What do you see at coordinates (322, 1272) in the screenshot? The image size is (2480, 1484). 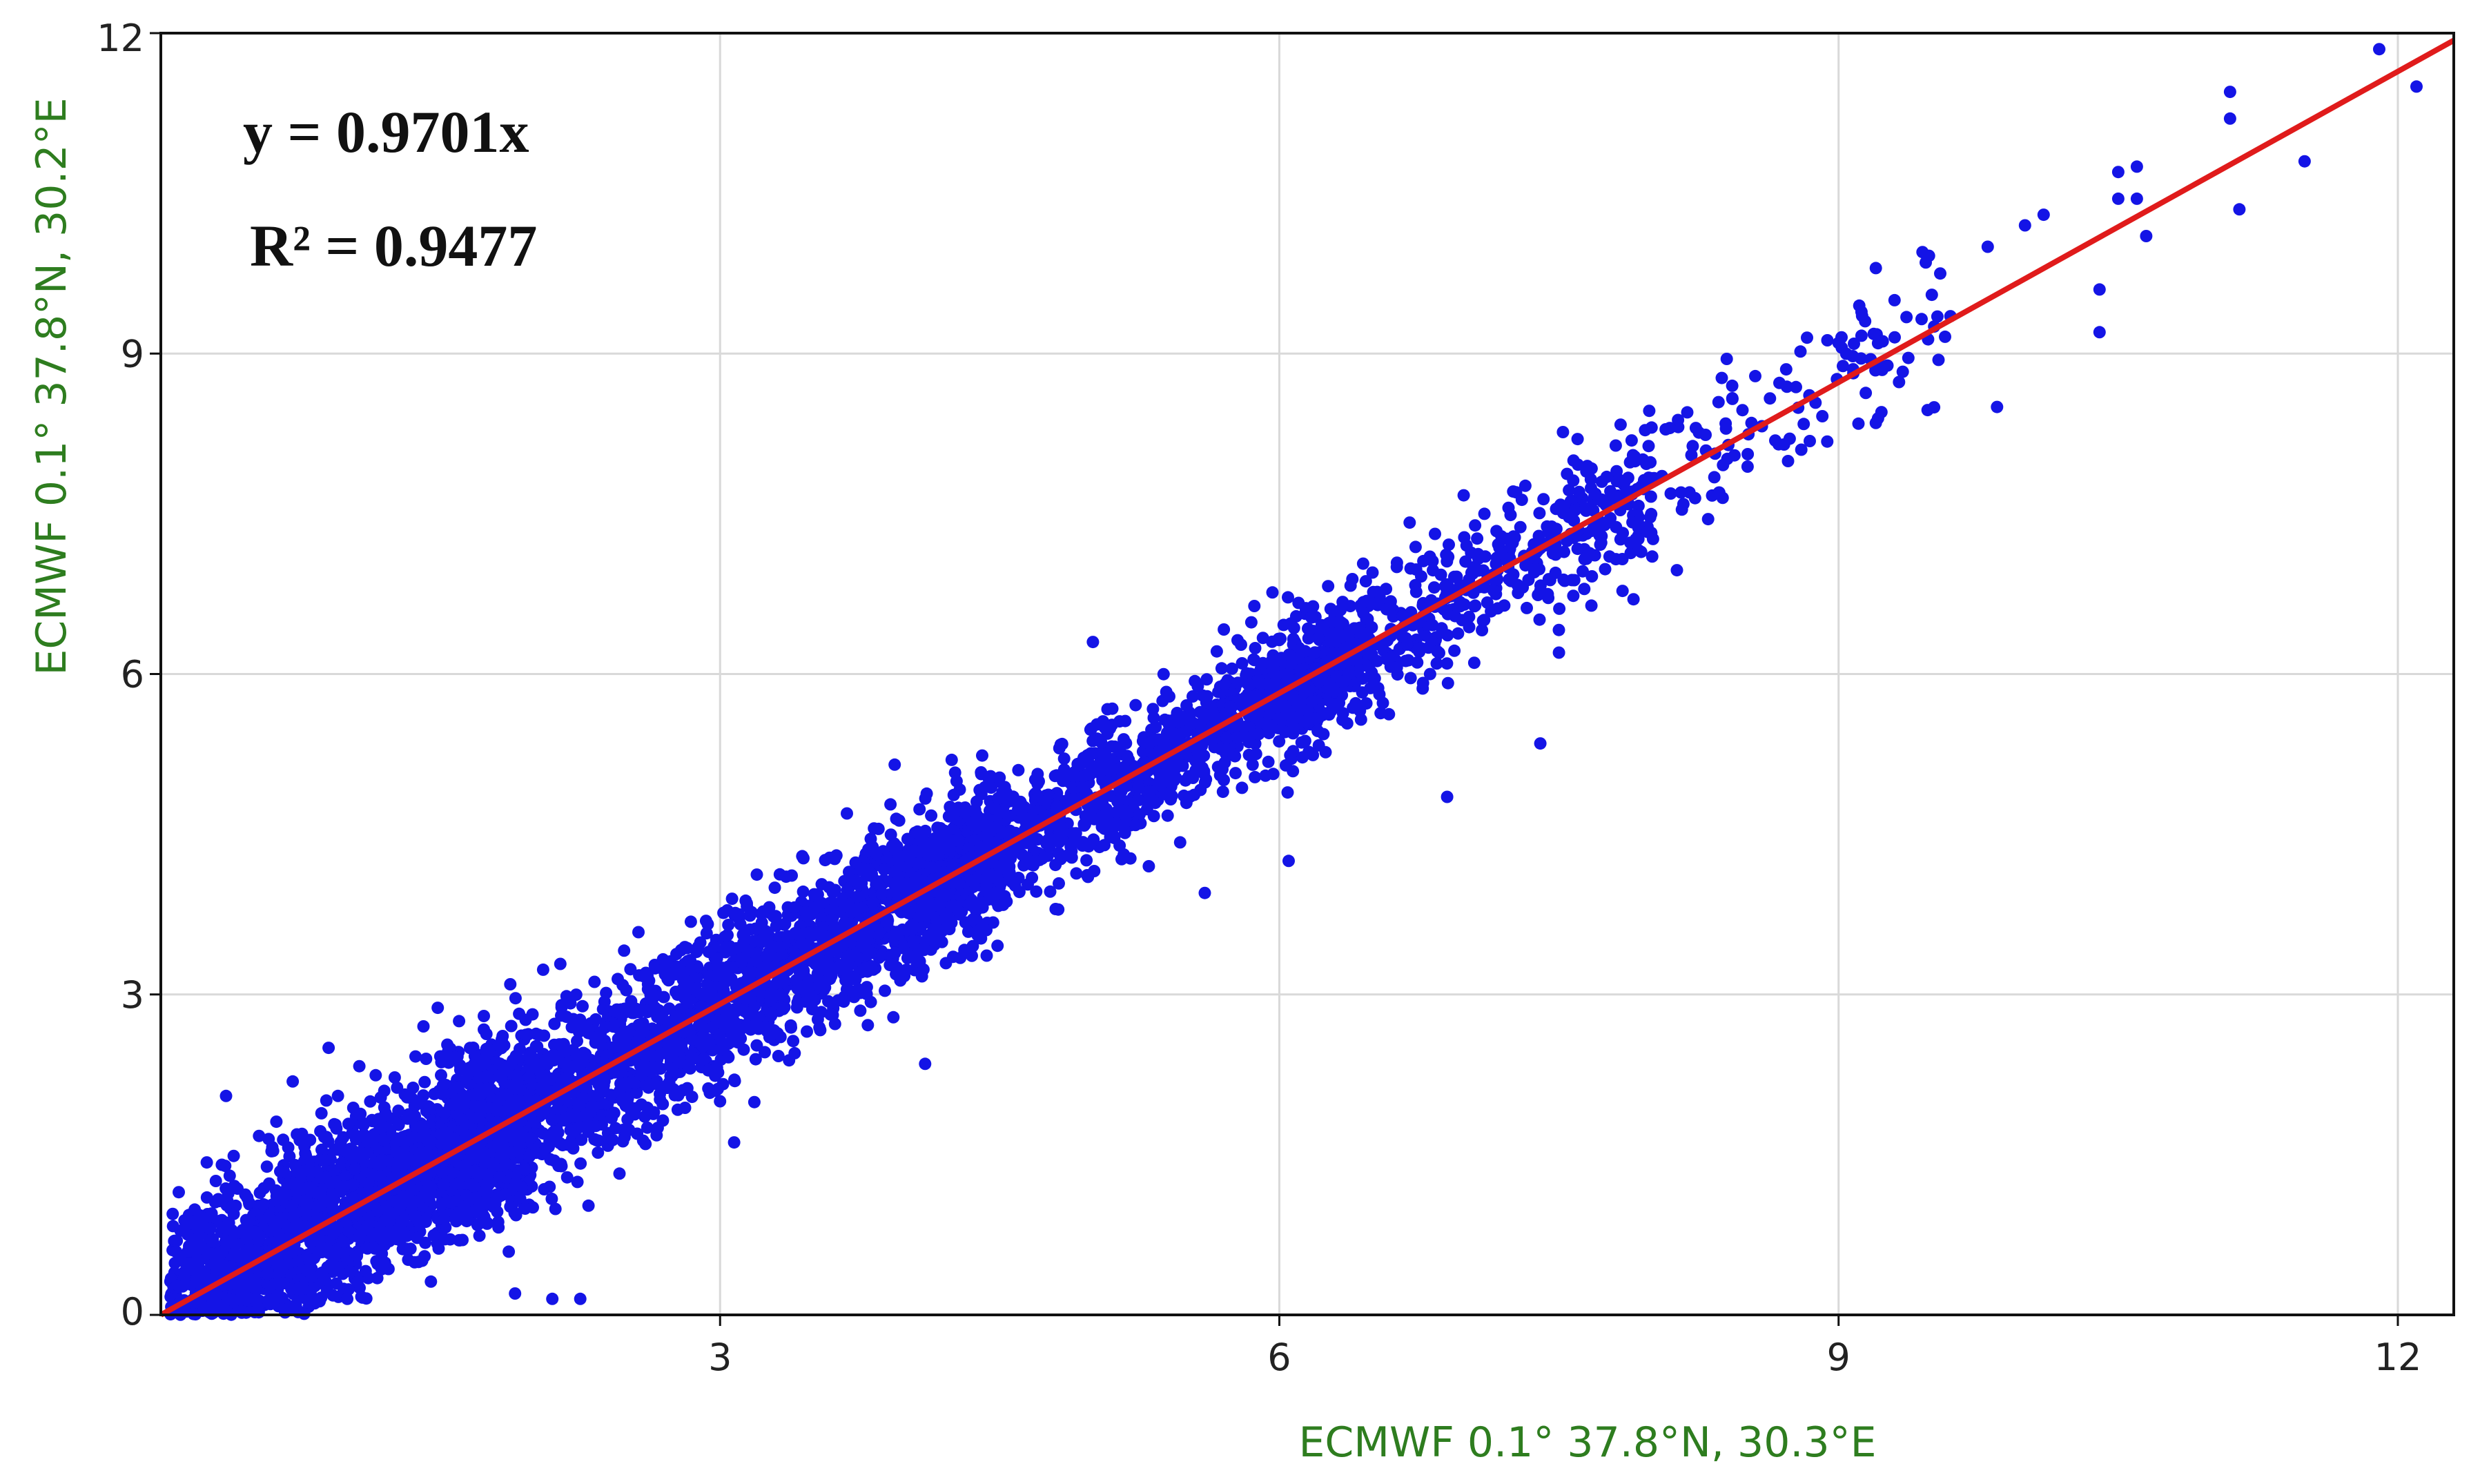 I see `data-point-1938` at bounding box center [322, 1272].